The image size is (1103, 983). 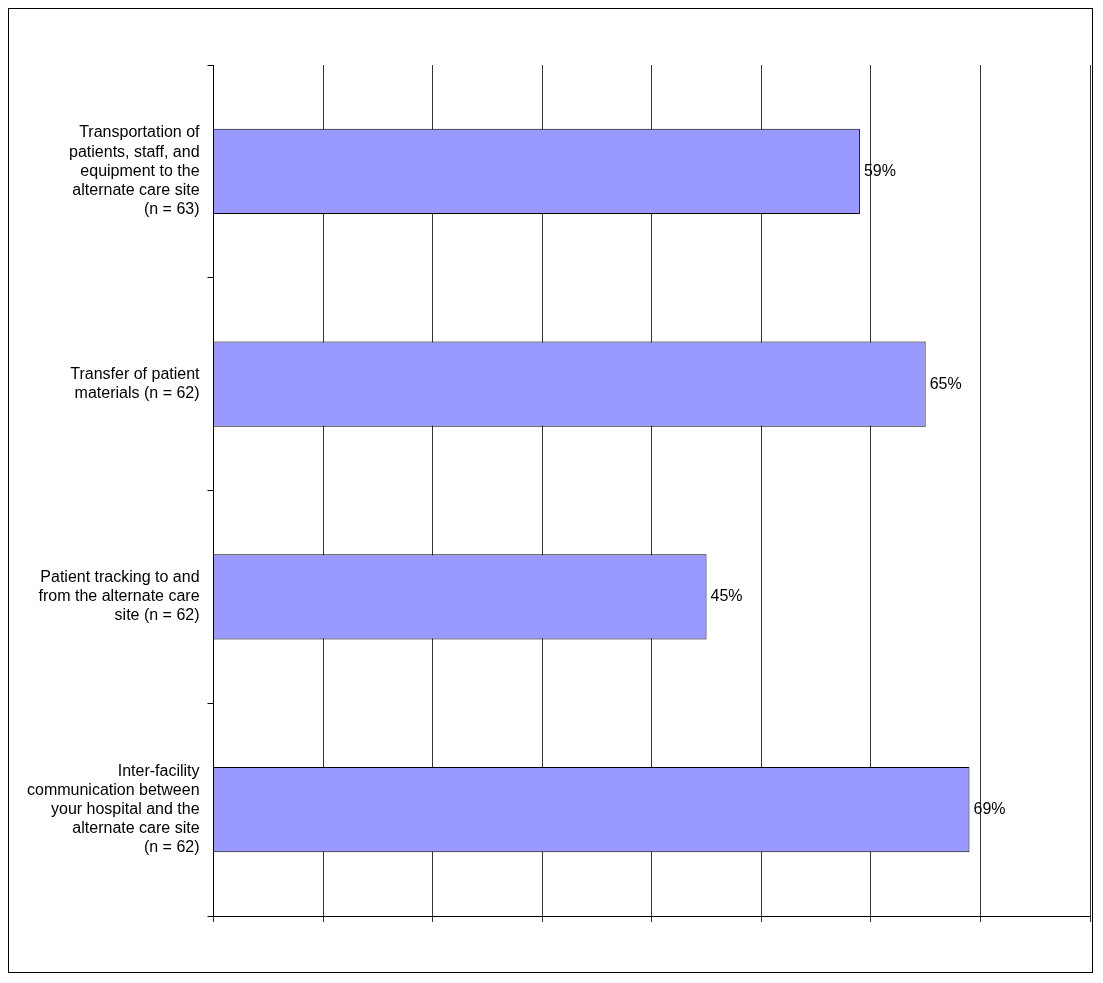 I want to click on y-tick-label: Inter-facility communication between your hospital and the alternate care site (n = 62), so click(x=113, y=808).